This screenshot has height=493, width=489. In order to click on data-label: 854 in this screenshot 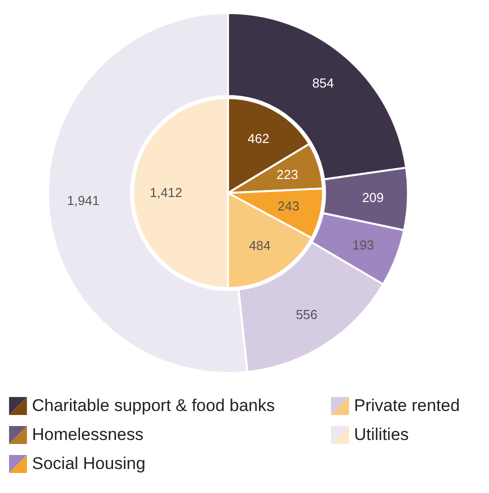, I will do `click(323, 83)`.